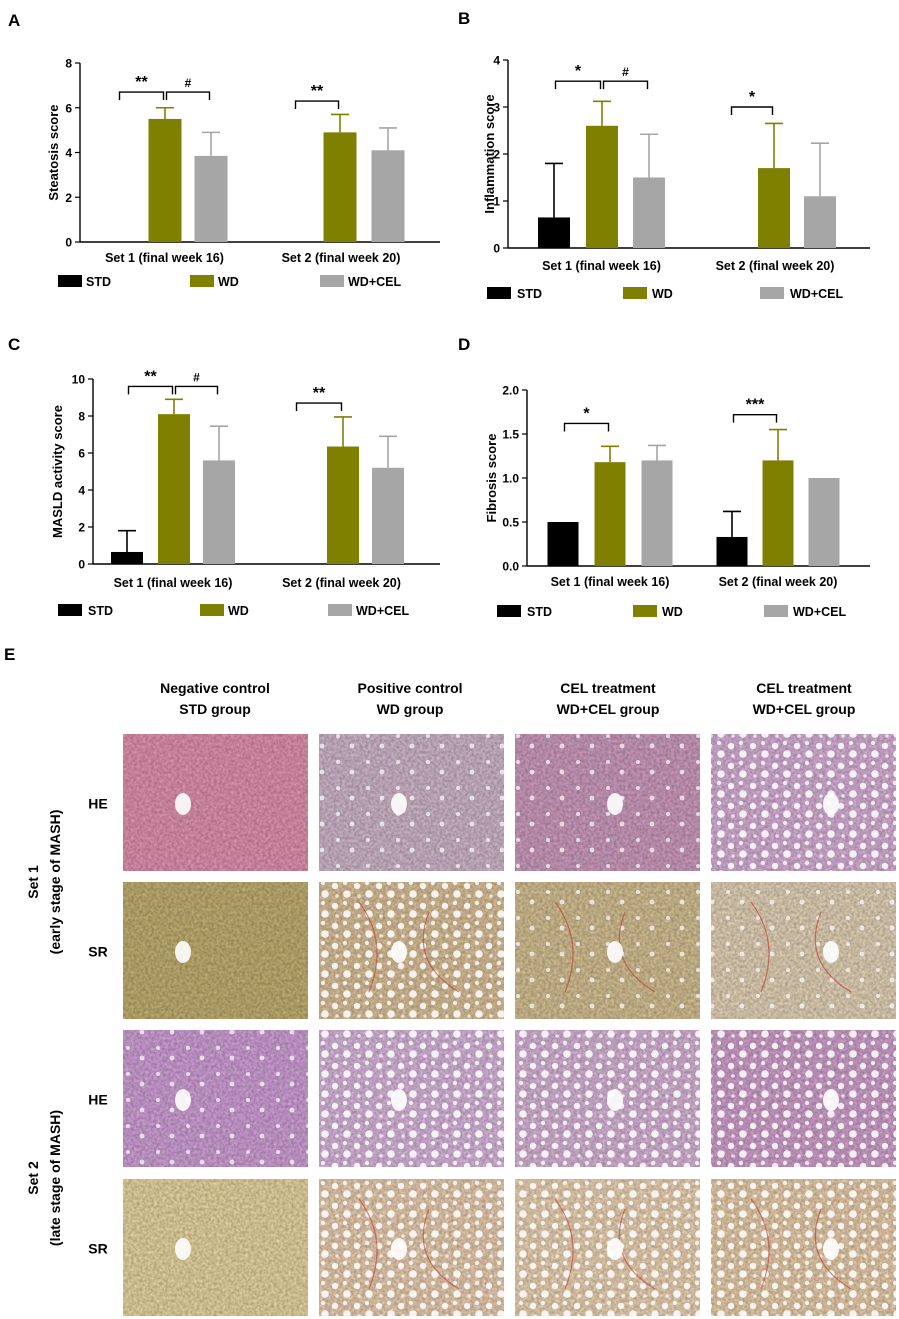 The image size is (899, 1319). I want to click on y-tick-label: 10, so click(79, 380).